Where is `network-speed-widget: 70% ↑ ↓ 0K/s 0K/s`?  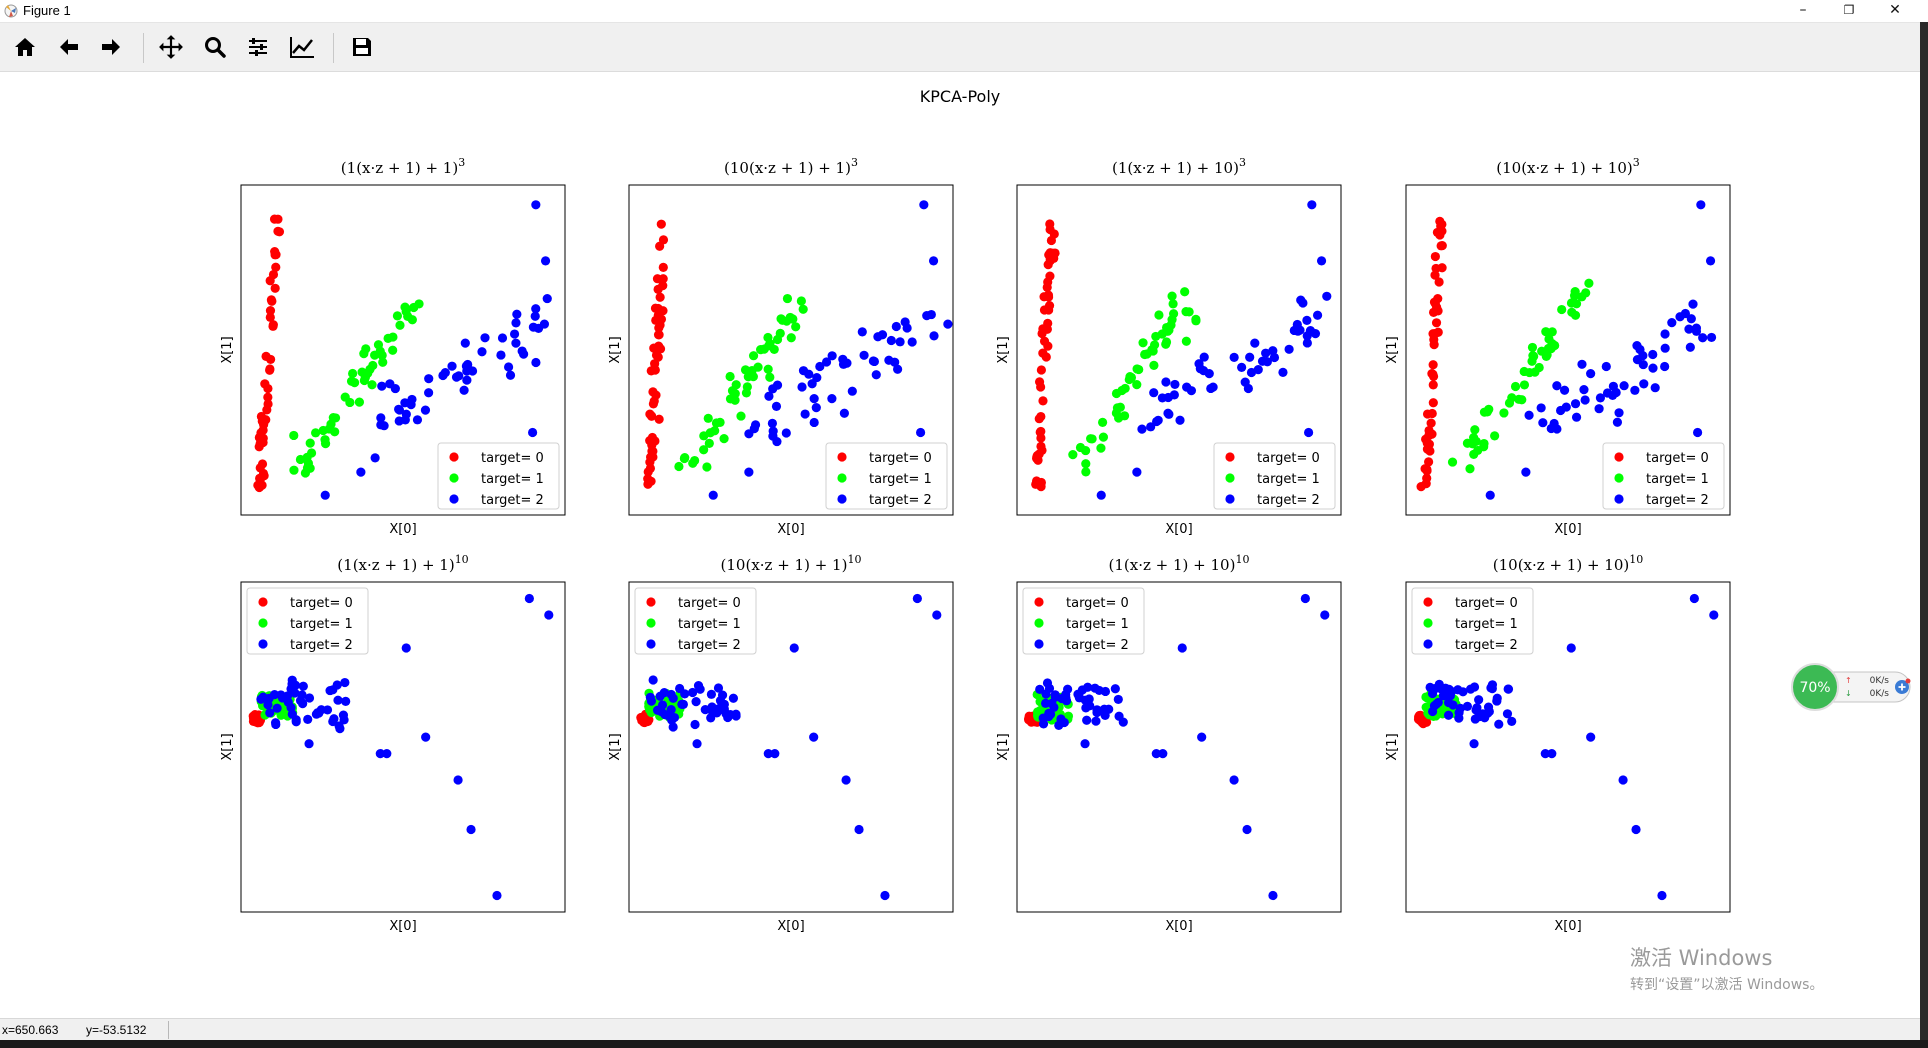
network-speed-widget: 70% ↑ ↓ 0K/s 0K/s is located at coordinates (1853, 687).